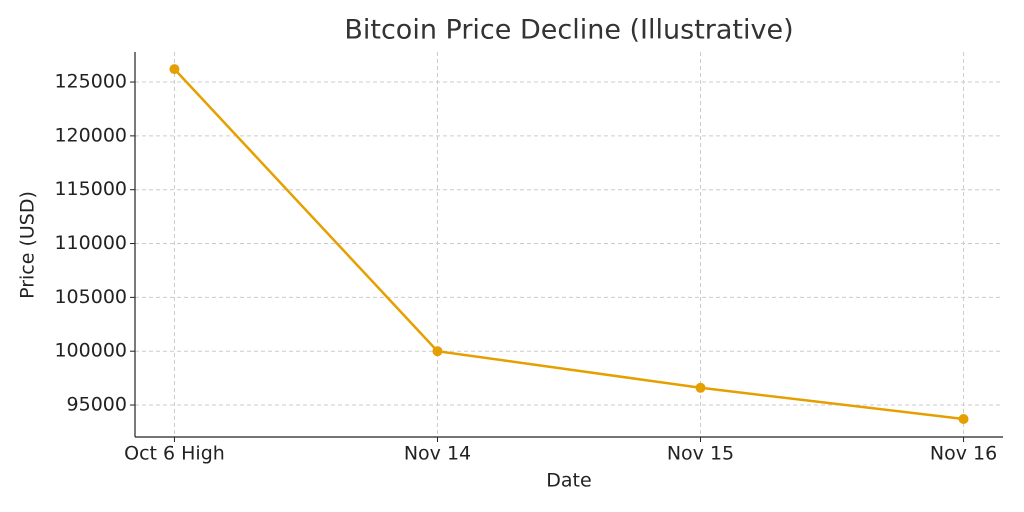 Image resolution: width=1024 pixels, height=512 pixels. Describe the element at coordinates (90, 351) in the screenshot. I see `y-tick-label: 100000` at that location.